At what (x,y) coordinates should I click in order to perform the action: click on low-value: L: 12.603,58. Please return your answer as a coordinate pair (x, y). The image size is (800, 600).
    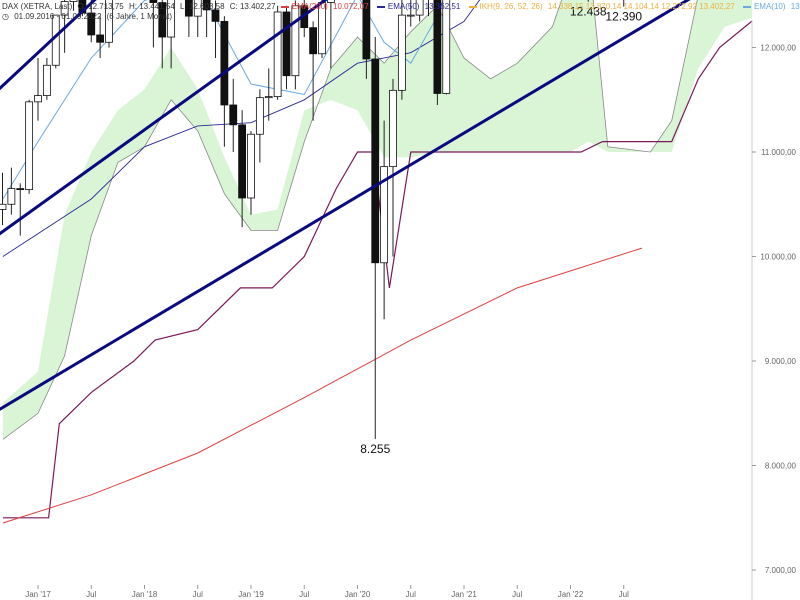
    Looking at the image, I should click on (202, 6).